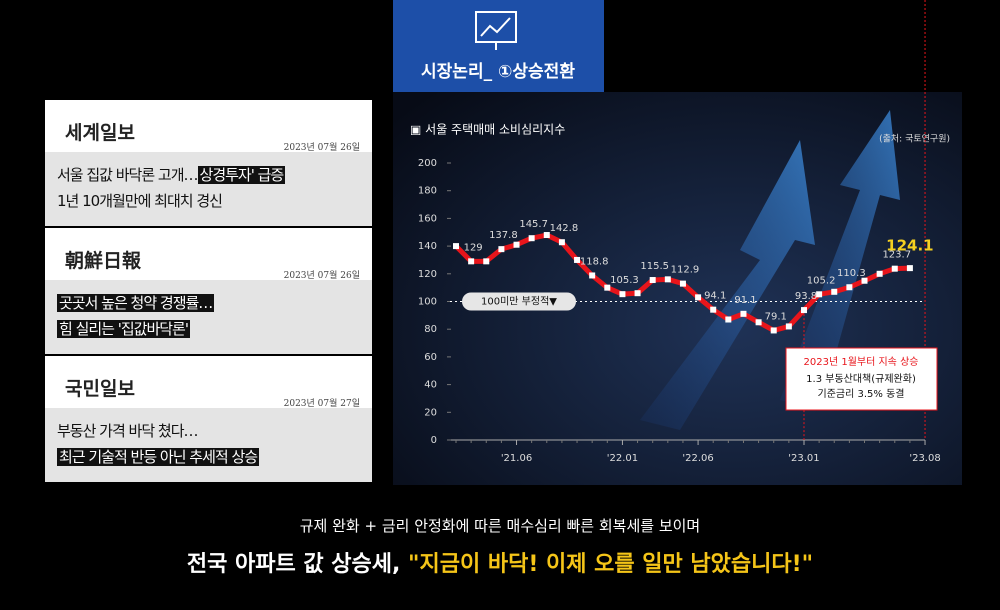 The image size is (1000, 610). I want to click on annotation-title: 2023년 1월부터 지속 상승, so click(861, 362).